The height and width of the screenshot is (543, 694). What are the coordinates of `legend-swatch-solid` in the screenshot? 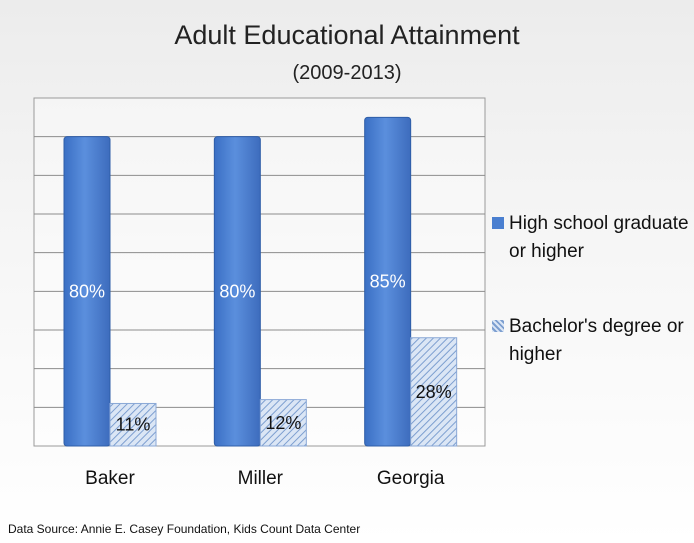 It's located at (498, 223).